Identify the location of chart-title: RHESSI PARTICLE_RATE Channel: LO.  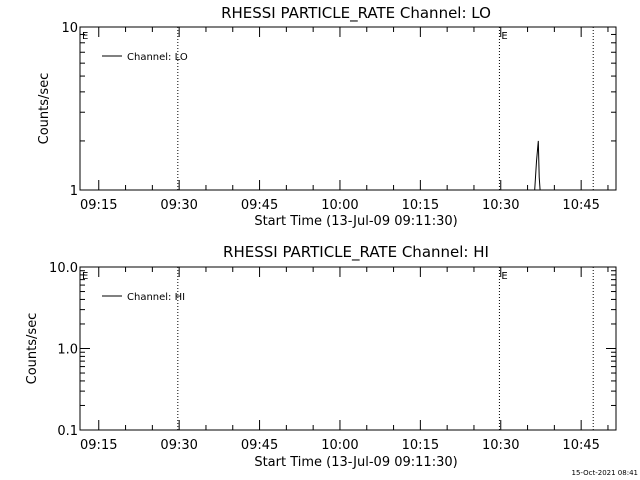
(356, 13).